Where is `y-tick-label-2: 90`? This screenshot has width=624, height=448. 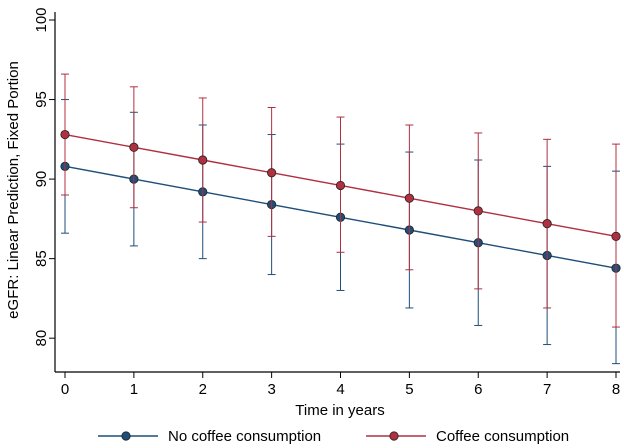 y-tick-label-2: 90 is located at coordinates (41, 179).